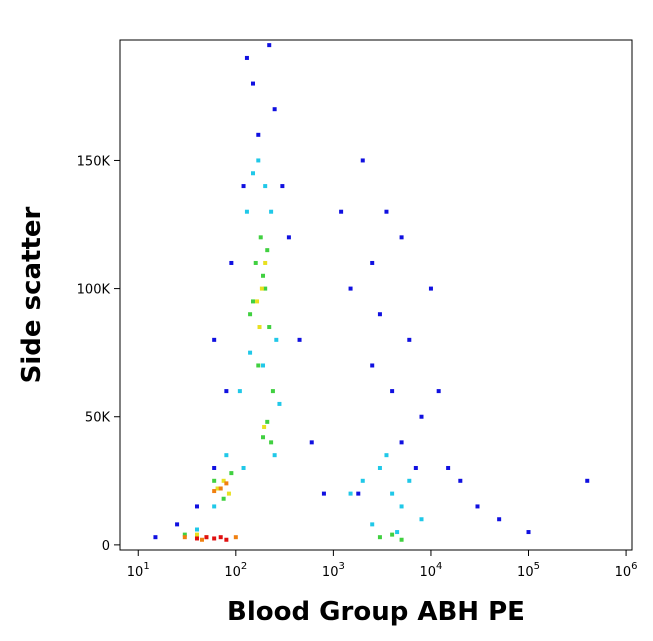 The height and width of the screenshot is (641, 653). I want to click on x-tick-label: 10³, so click(333, 570).